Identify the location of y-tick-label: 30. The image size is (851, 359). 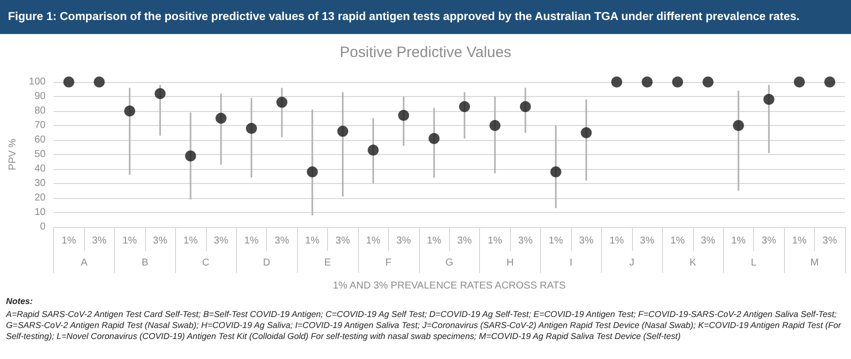
(40, 183).